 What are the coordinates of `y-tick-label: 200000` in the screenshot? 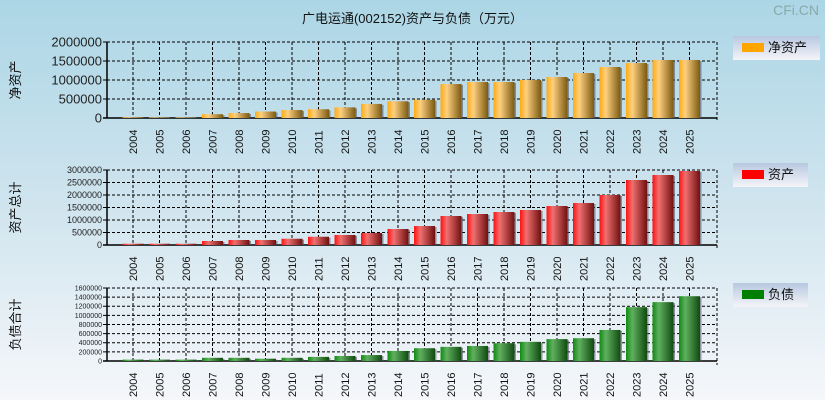 It's located at (90, 352).